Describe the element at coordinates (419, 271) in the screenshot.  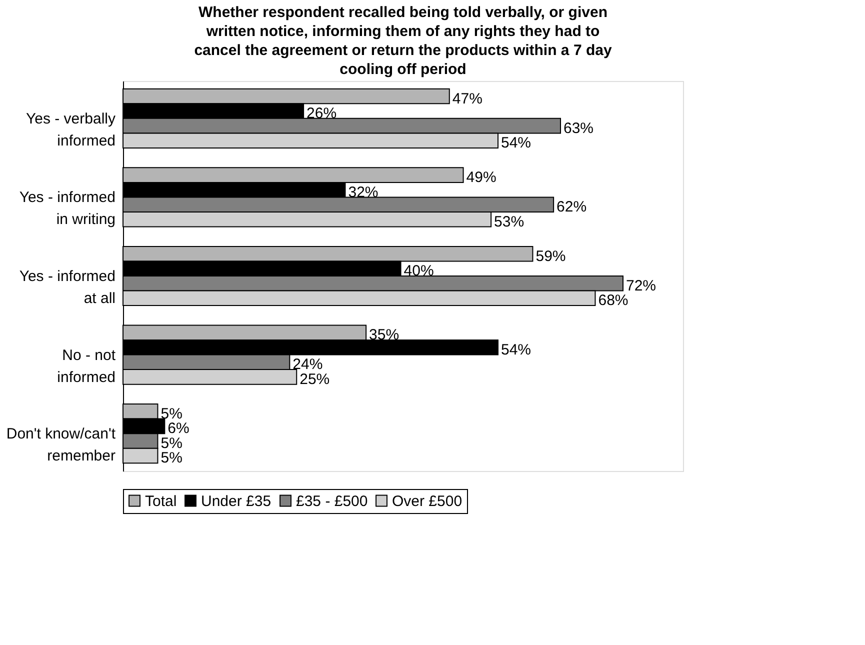
I see `data-label: 40%` at that location.